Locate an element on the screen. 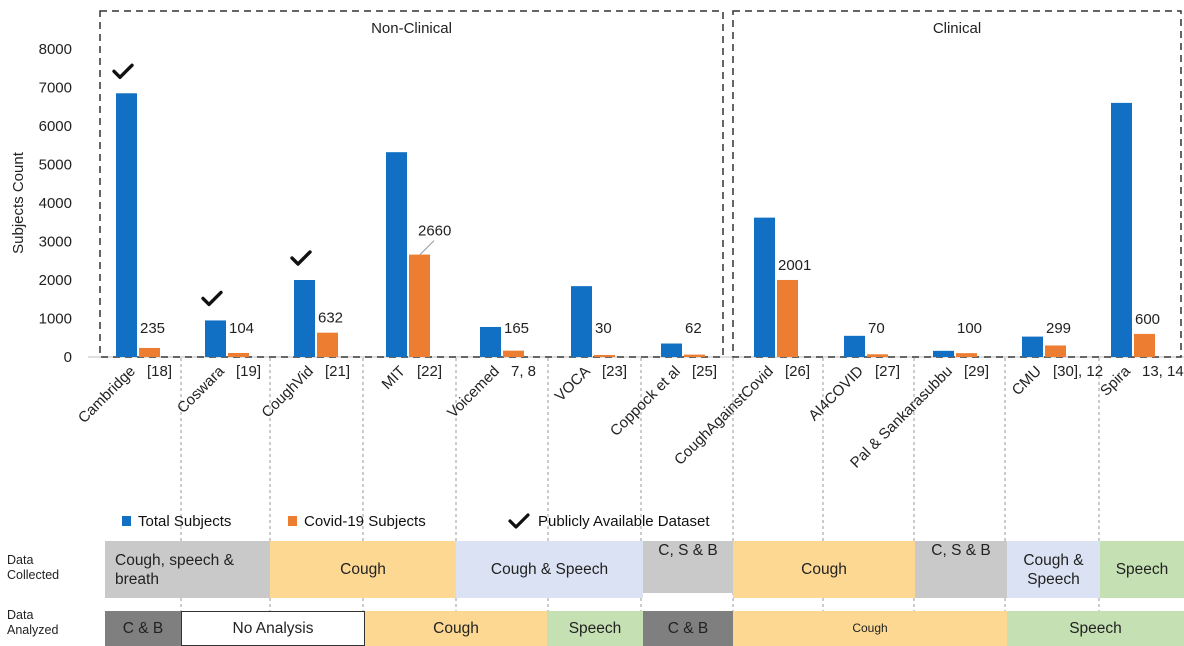  ref-coughvid: [21] is located at coordinates (337, 371).